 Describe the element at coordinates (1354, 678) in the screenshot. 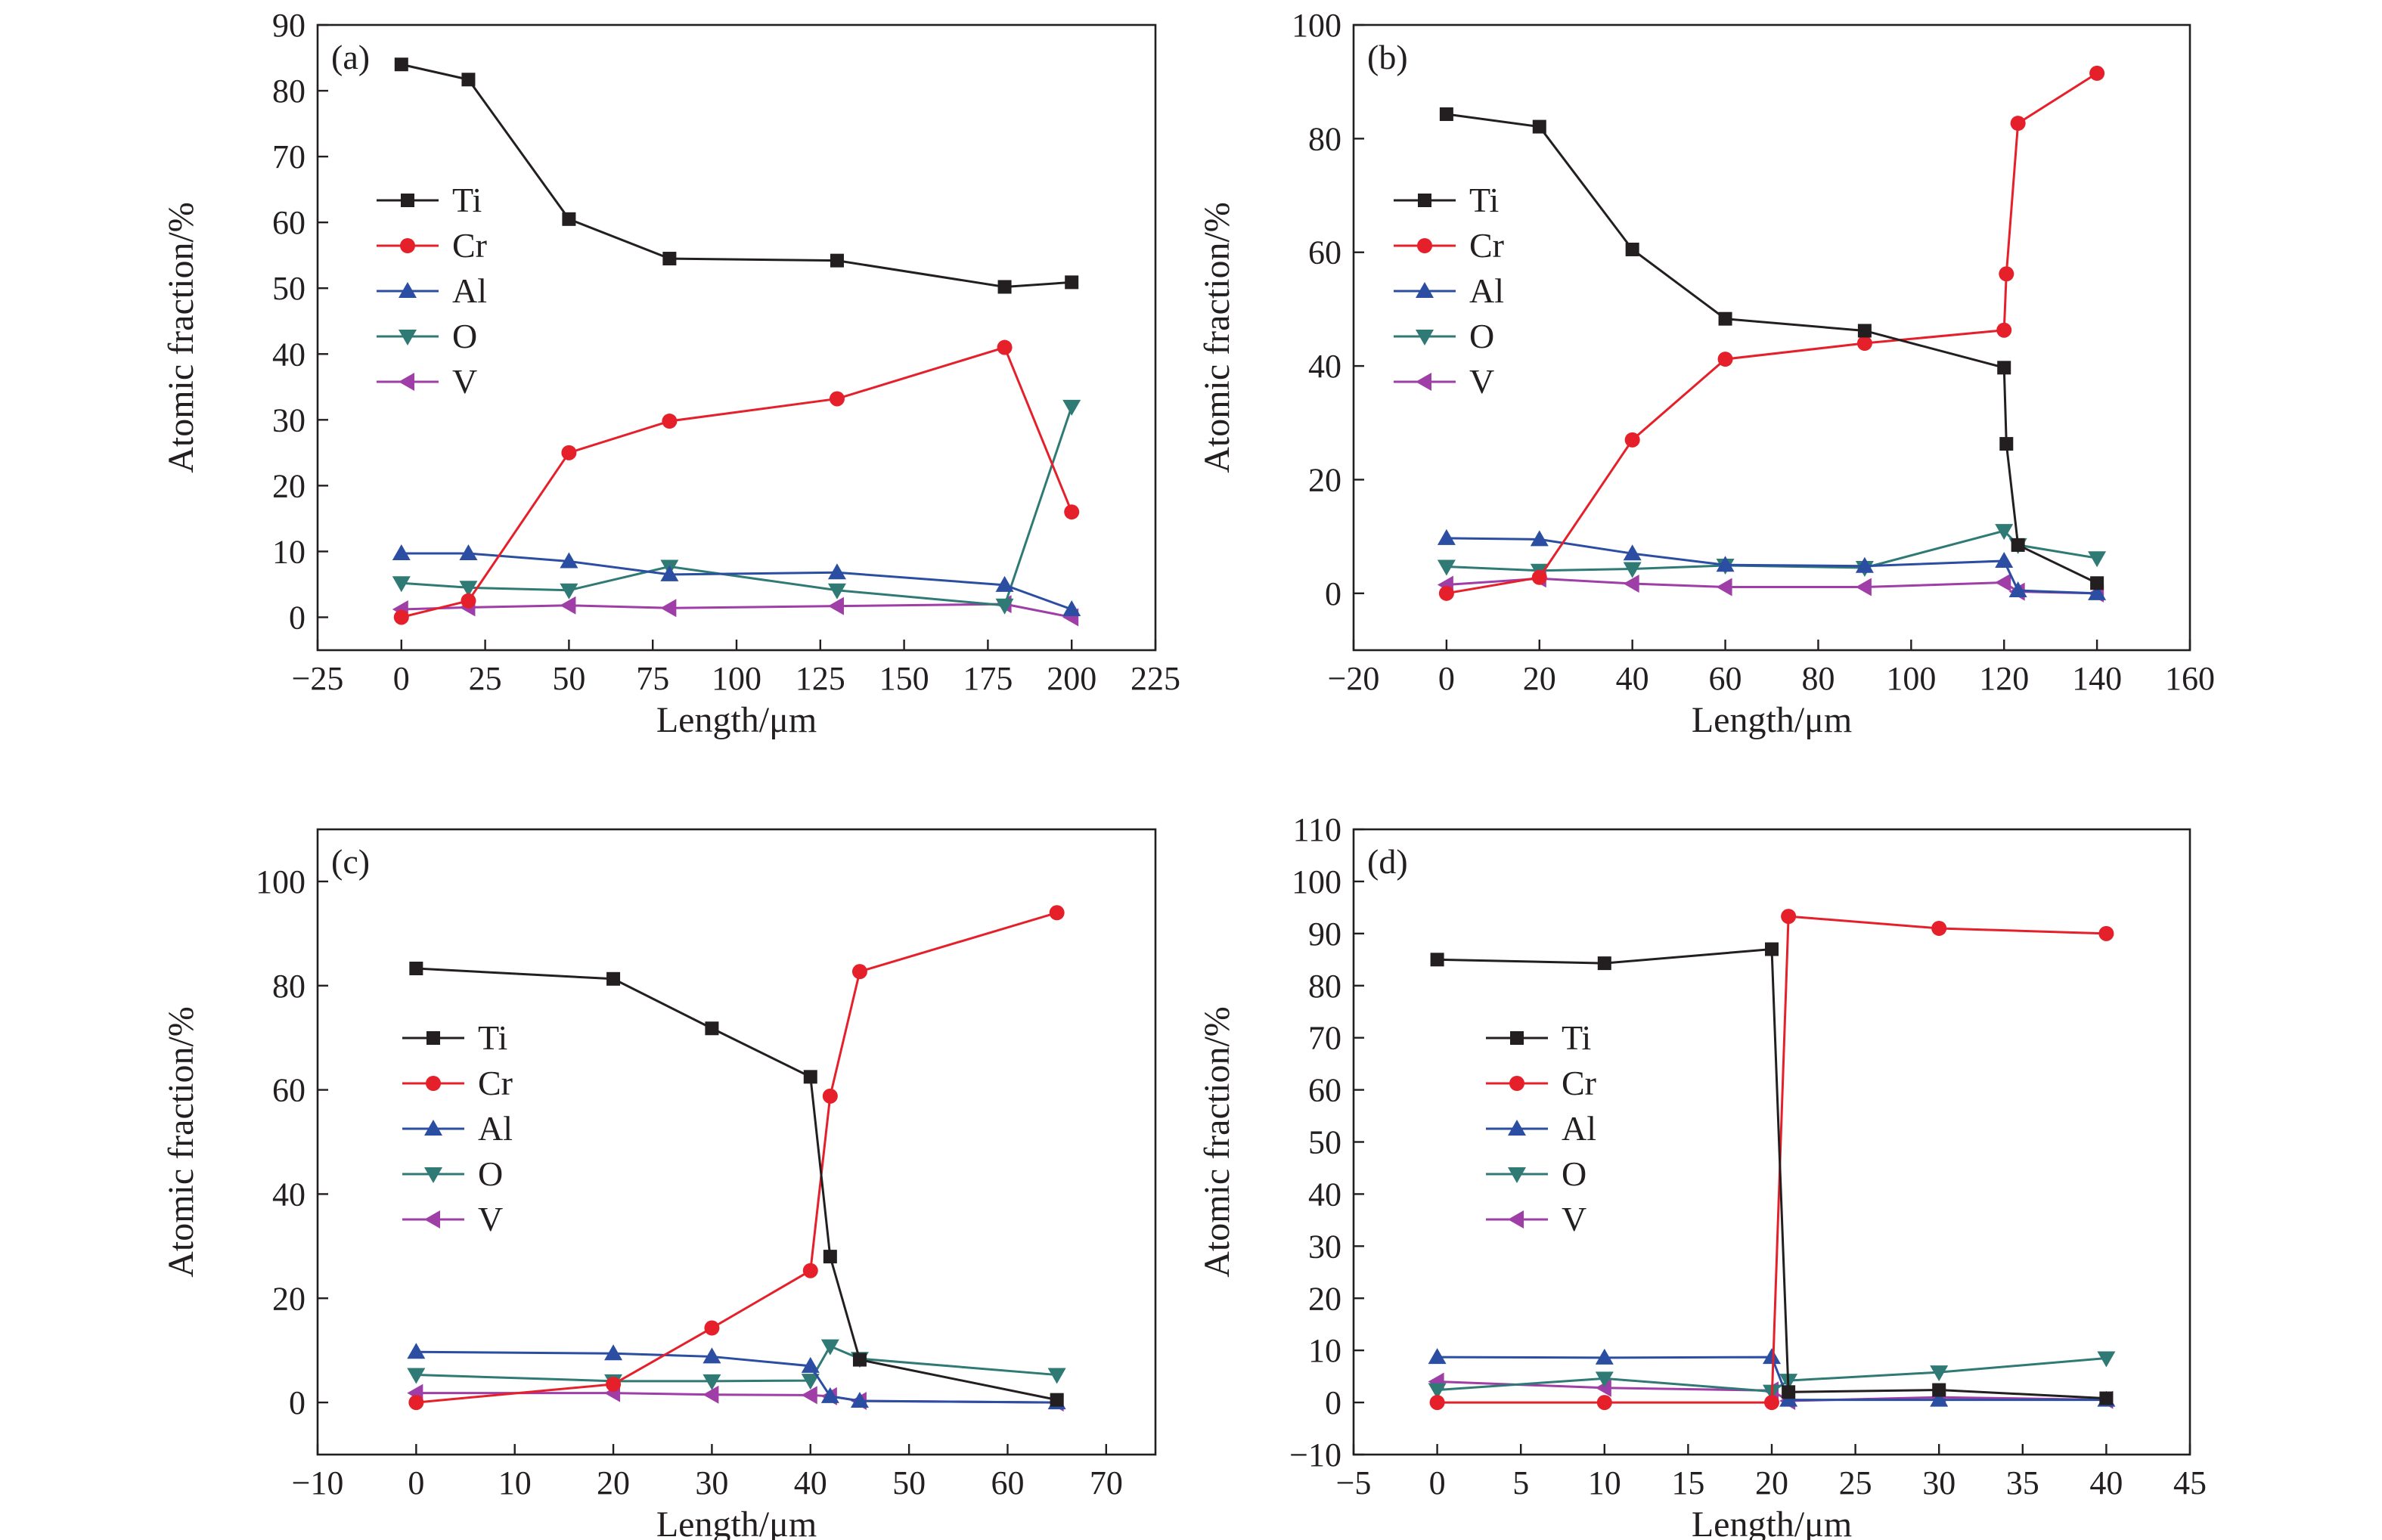

I see `x-tick-label: −20` at that location.